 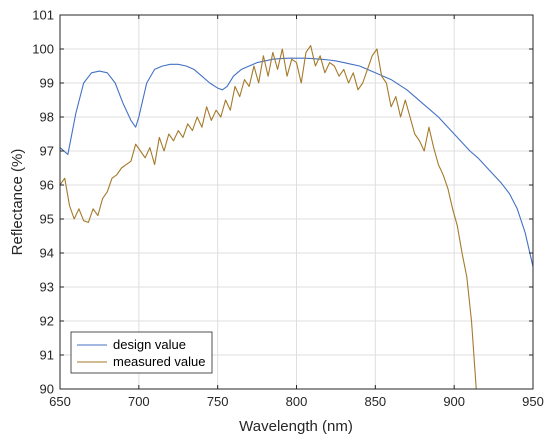 What do you see at coordinates (47, 355) in the screenshot?
I see `y-tick-label: 91` at bounding box center [47, 355].